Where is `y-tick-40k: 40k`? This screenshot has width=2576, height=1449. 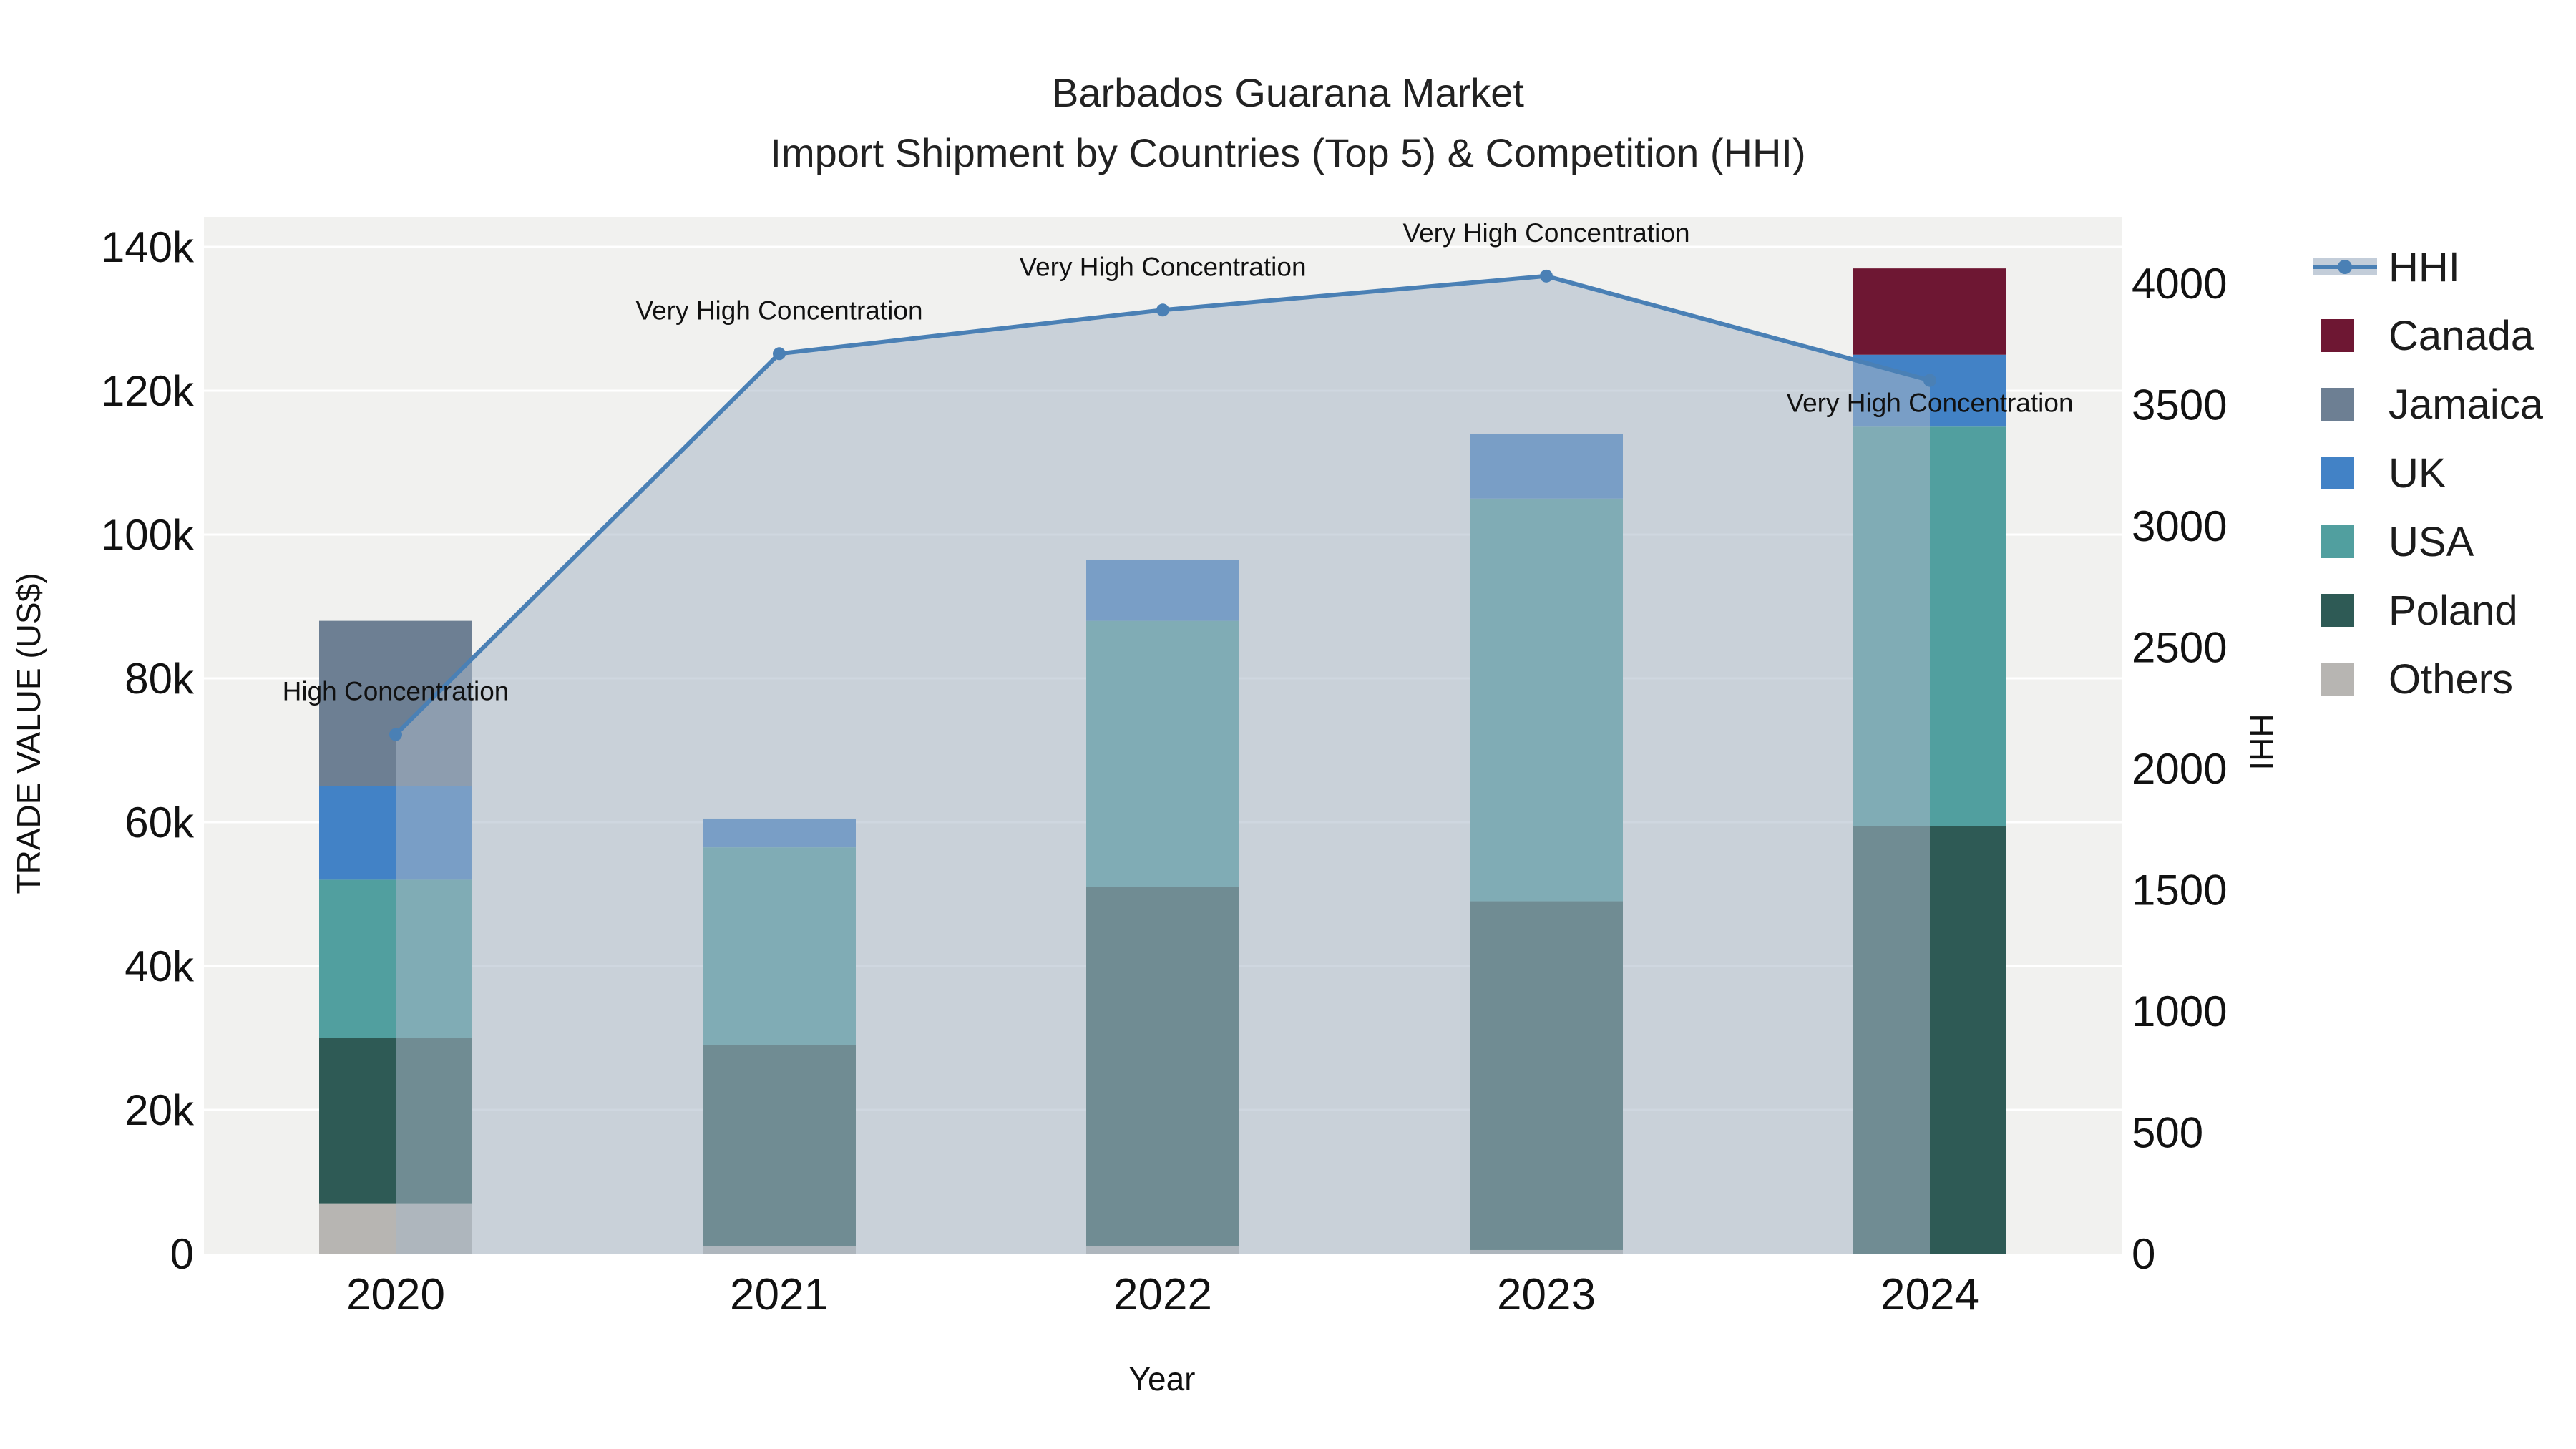 y-tick-40k: 40k is located at coordinates (160, 966).